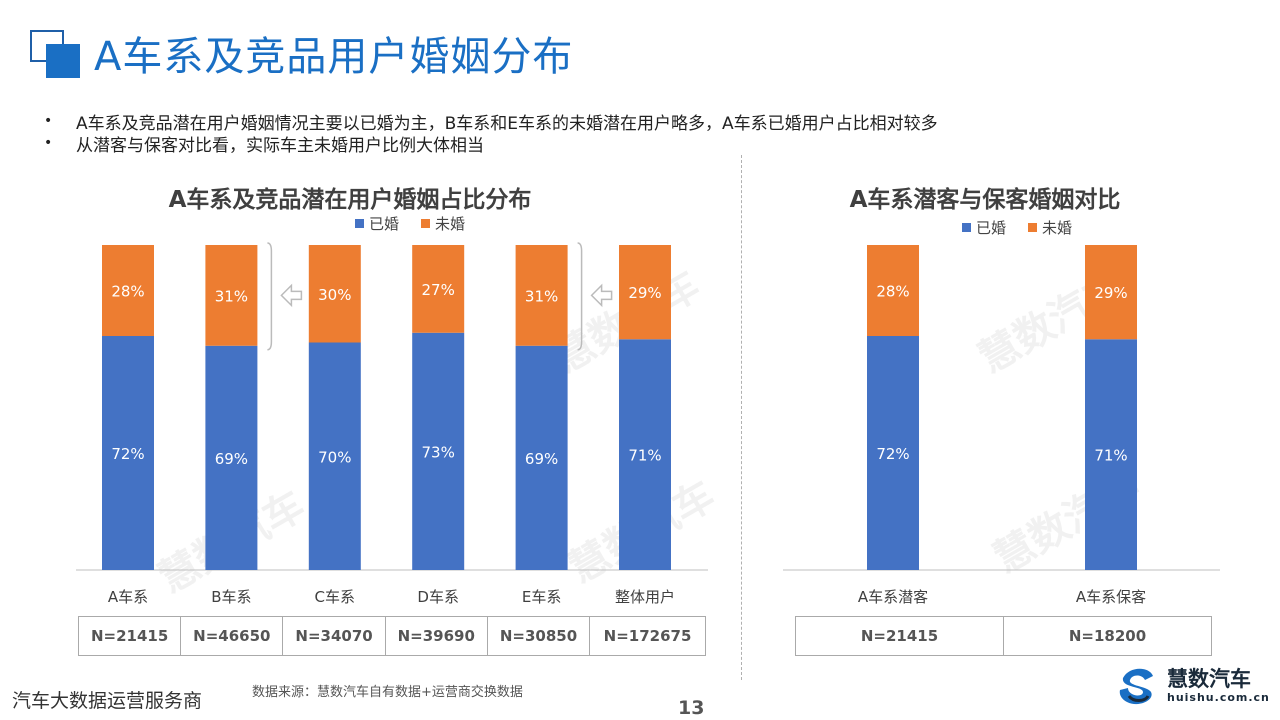  Describe the element at coordinates (491, 144) in the screenshot. I see `bullet-item: • 从潜客与保客对比看，实际车主未婚用户比例大体相当` at that location.